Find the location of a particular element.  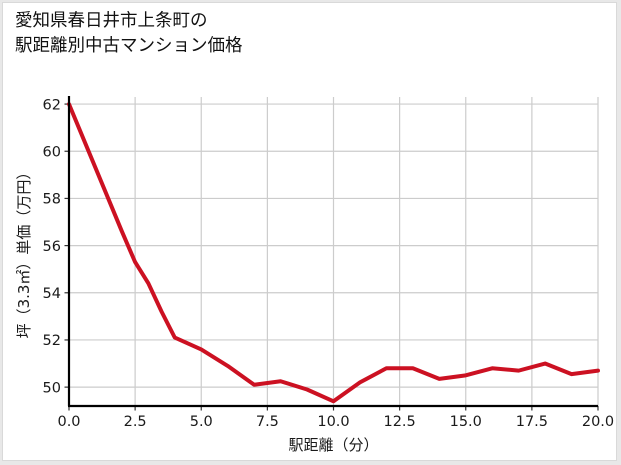

x-tick-label: 15.0 is located at coordinates (466, 422).